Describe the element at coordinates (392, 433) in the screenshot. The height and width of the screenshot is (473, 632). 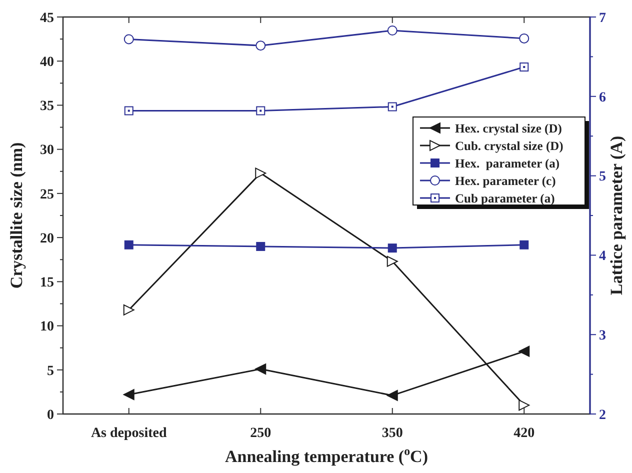
I see `x-tick-label: 350` at that location.